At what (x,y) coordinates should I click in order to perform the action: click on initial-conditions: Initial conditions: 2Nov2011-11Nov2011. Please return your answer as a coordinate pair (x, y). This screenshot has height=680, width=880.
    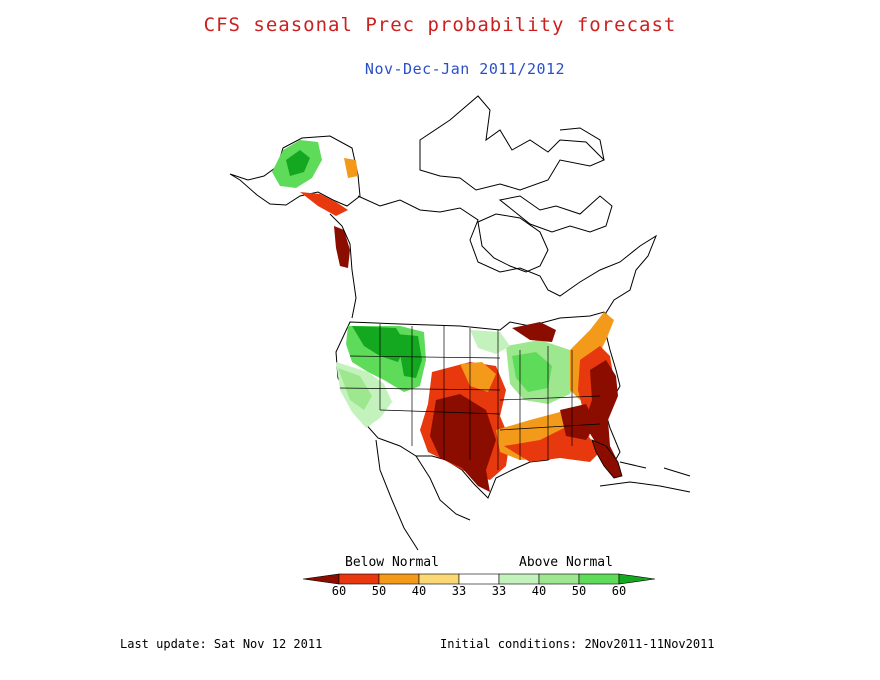
    Looking at the image, I should click on (577, 644).